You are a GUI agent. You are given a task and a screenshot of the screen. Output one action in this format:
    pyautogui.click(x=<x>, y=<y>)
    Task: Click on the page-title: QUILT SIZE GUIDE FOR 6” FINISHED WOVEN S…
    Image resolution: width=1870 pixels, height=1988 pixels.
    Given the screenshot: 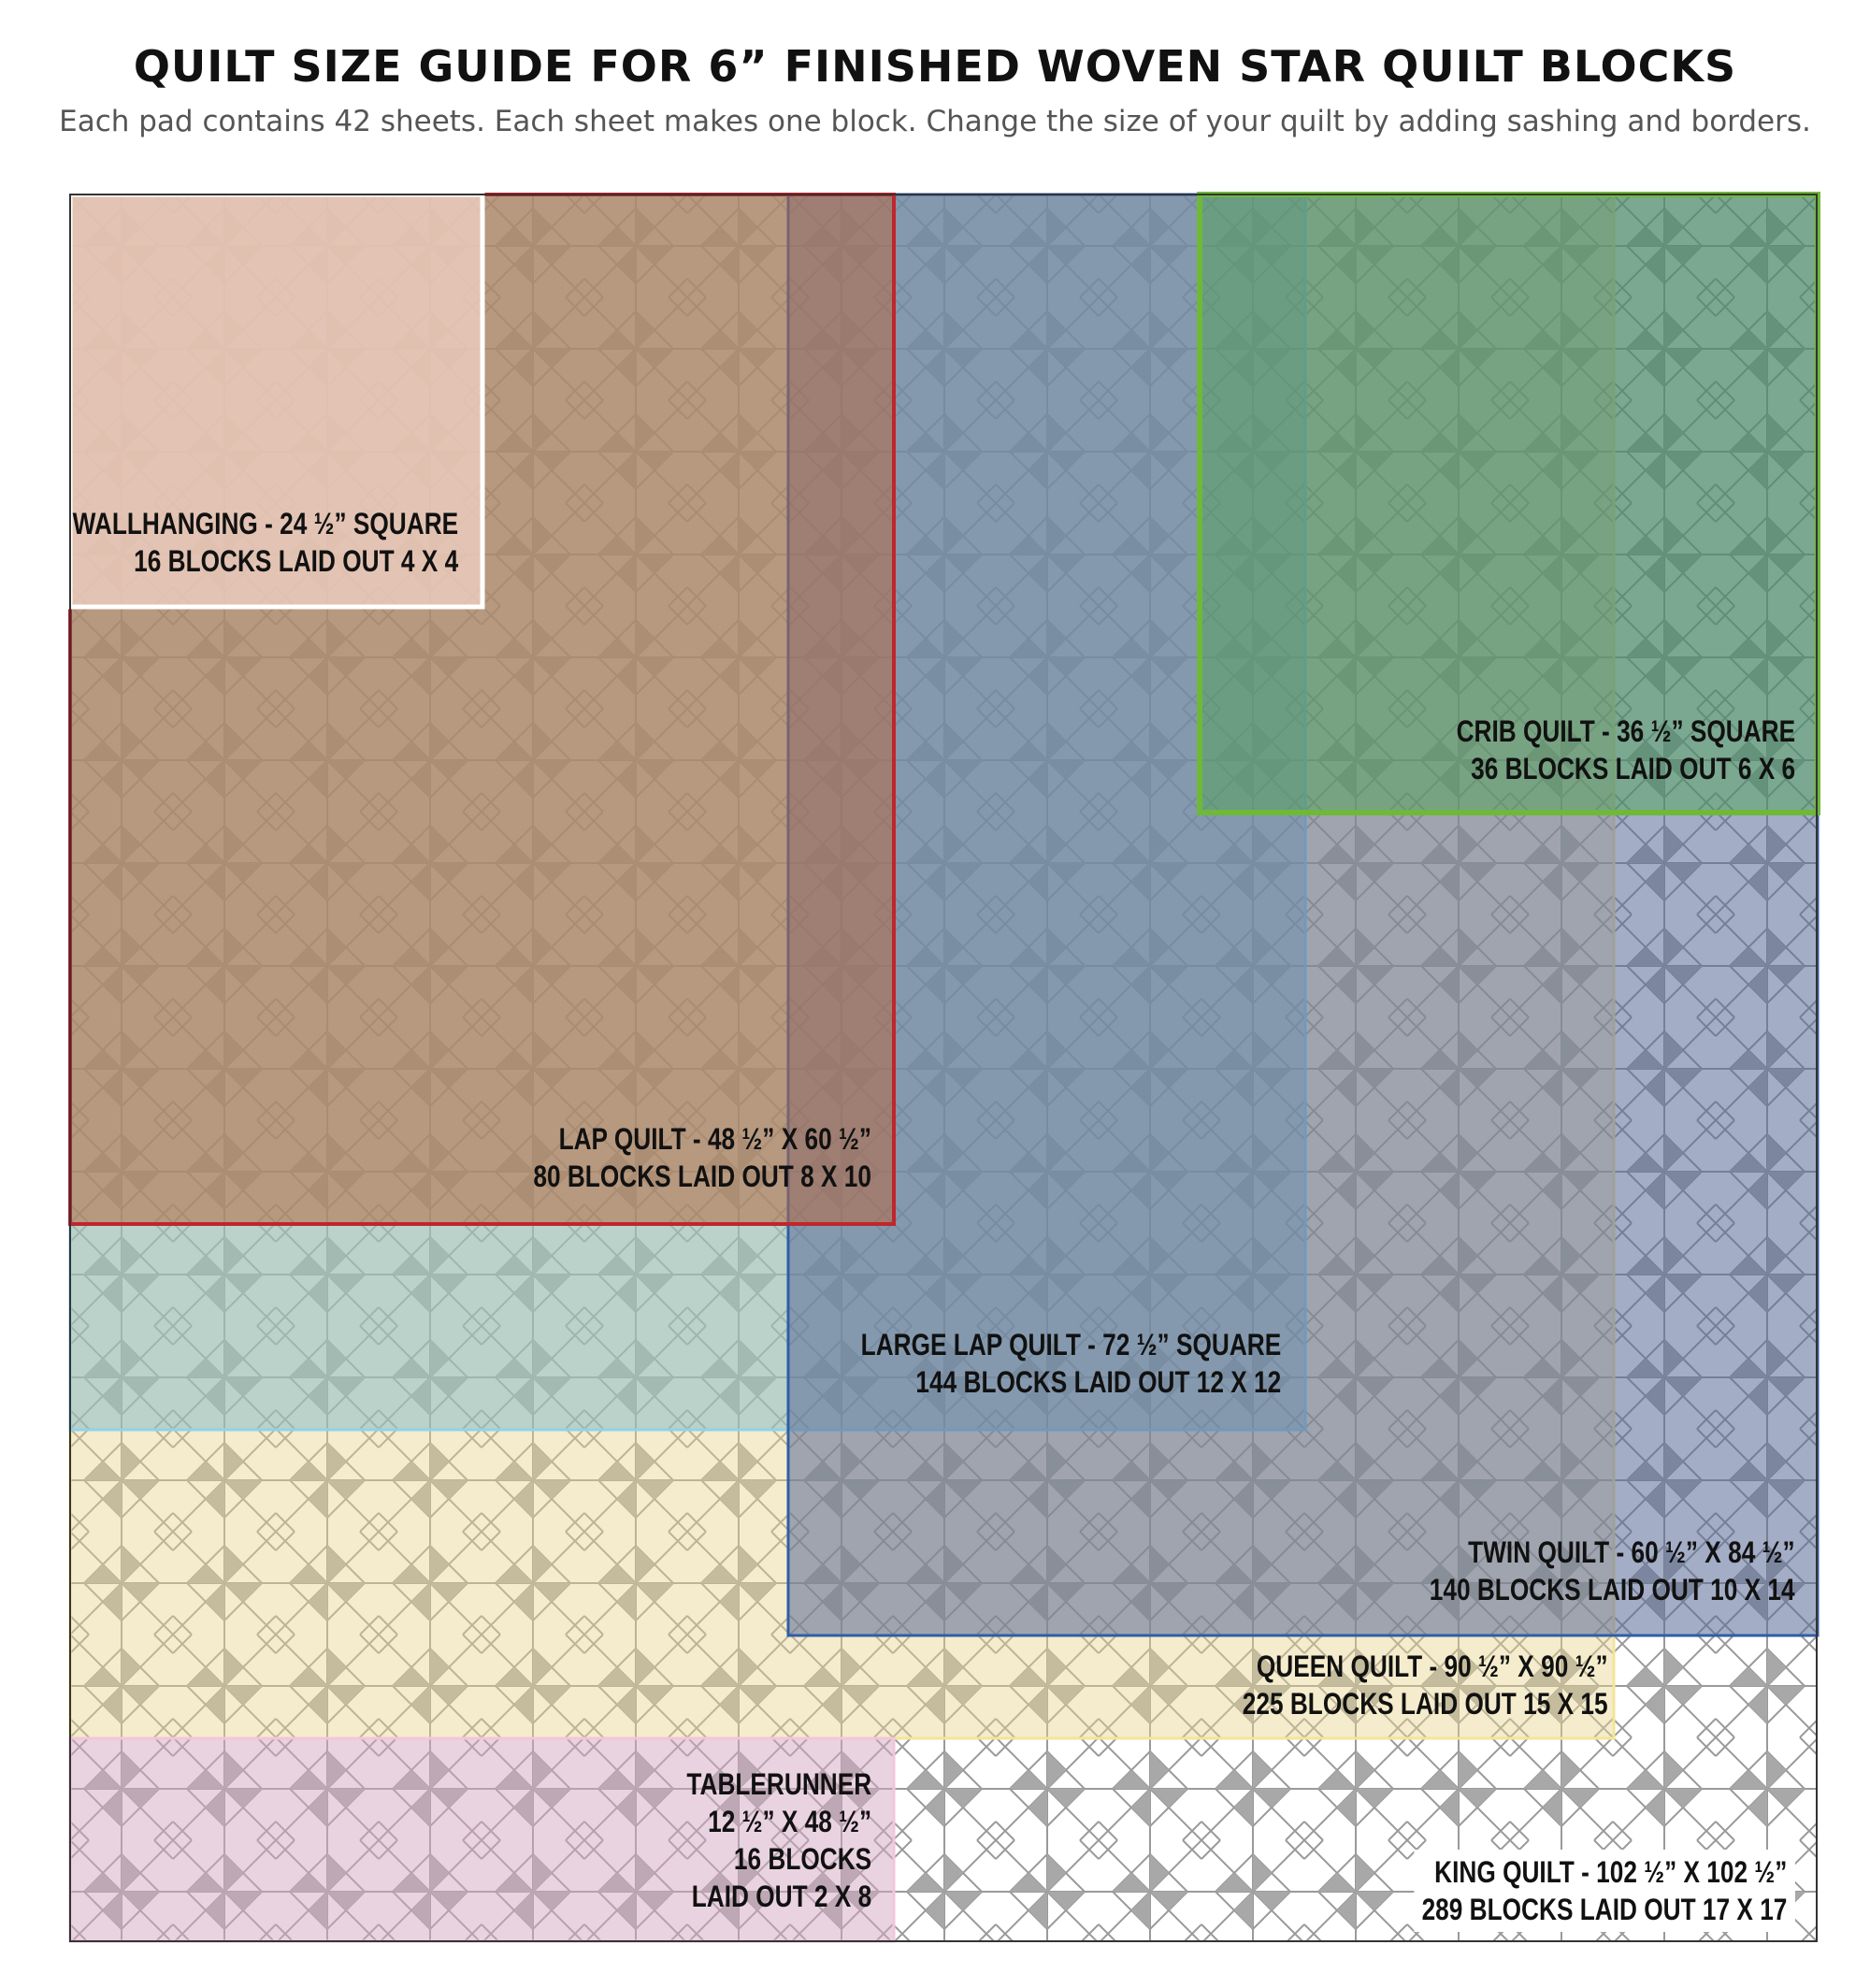 What is the action you would take?
    pyautogui.click(x=935, y=66)
    